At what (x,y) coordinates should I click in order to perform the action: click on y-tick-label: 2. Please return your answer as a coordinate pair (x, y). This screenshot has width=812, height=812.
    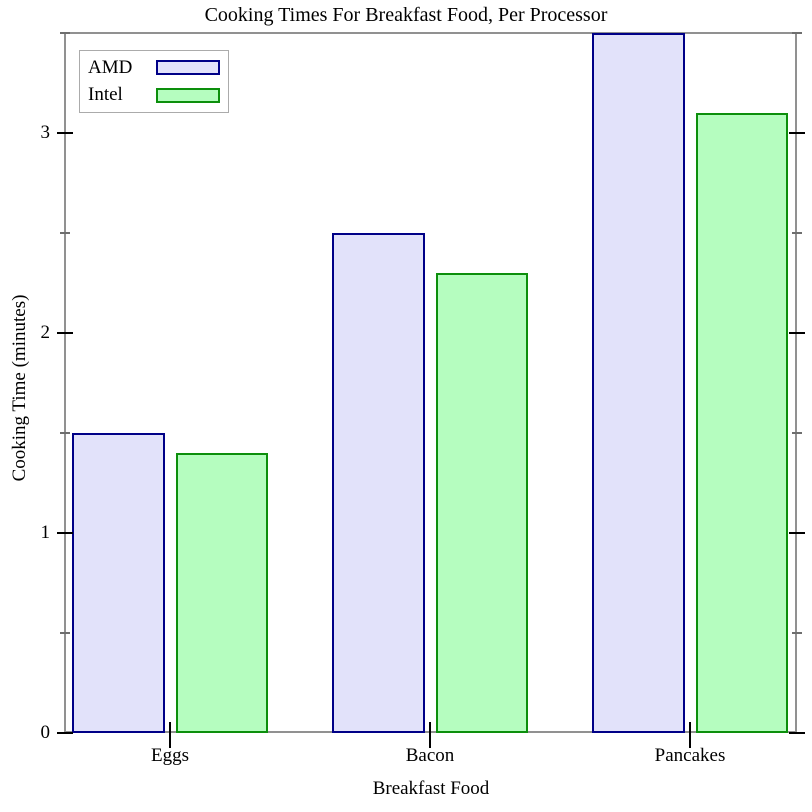
    Looking at the image, I should click on (45, 332).